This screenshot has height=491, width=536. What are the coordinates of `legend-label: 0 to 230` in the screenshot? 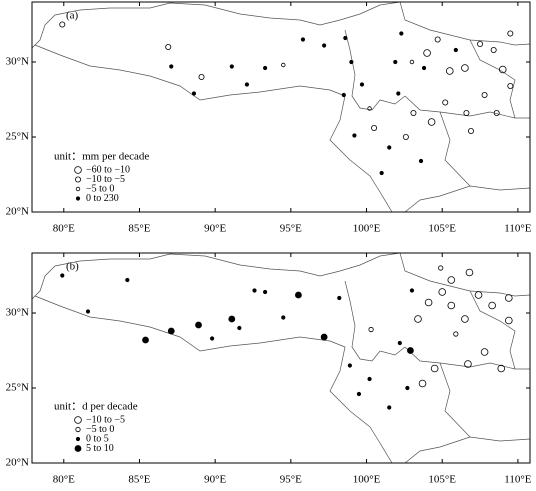 It's located at (102, 198).